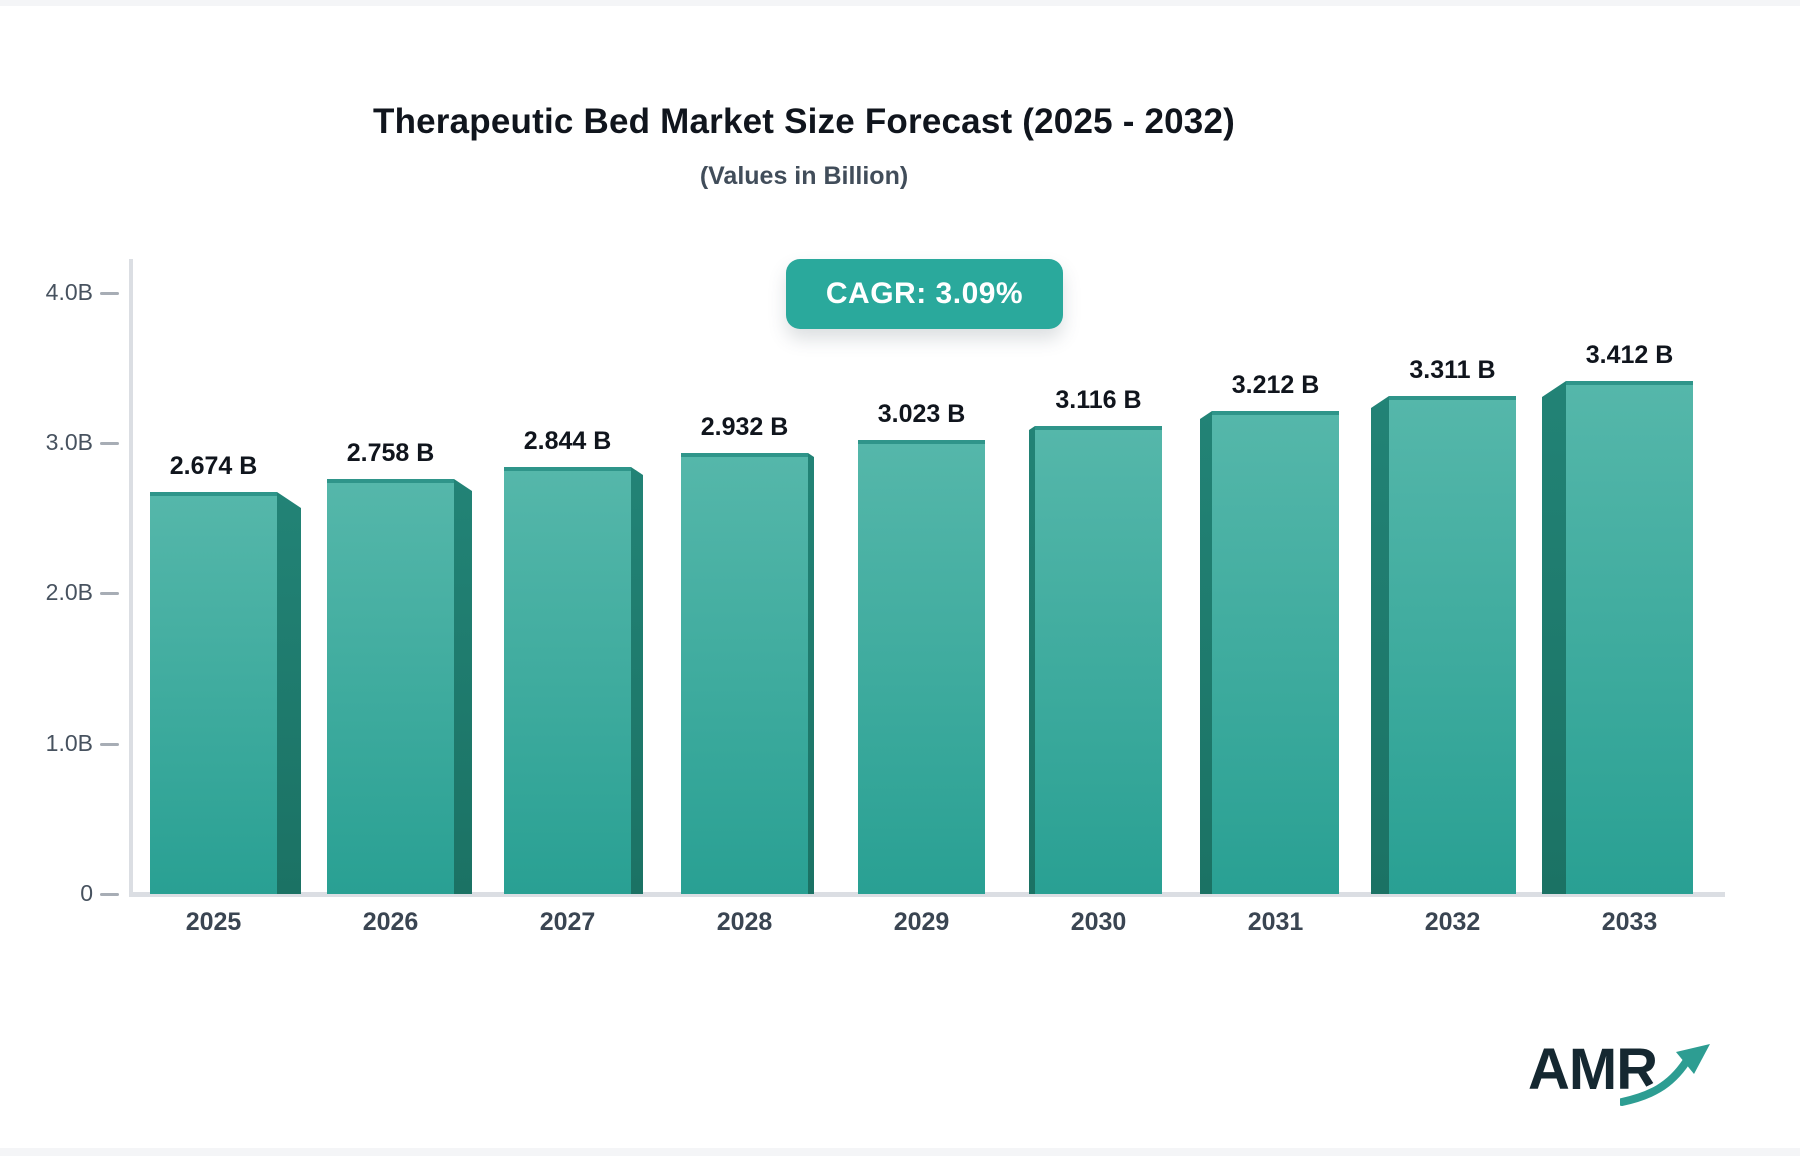 This screenshot has height=1156, width=1800. Describe the element at coordinates (921, 667) in the screenshot. I see `bar-2029` at that location.